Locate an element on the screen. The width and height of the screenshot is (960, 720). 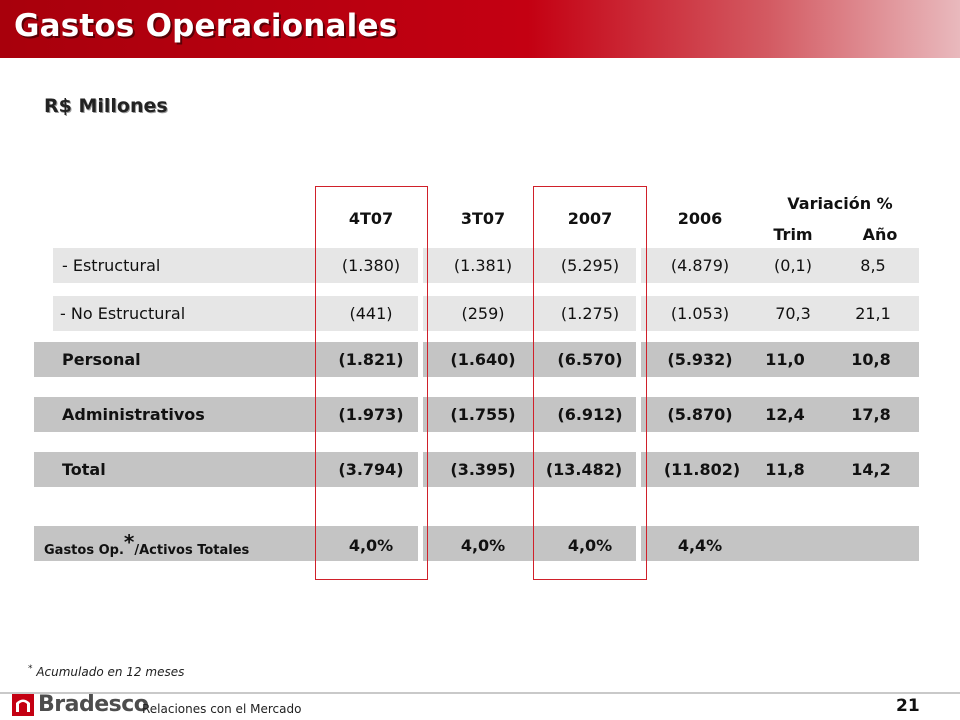
cell-personal-2006: (5.932) is located at coordinates (700, 359).